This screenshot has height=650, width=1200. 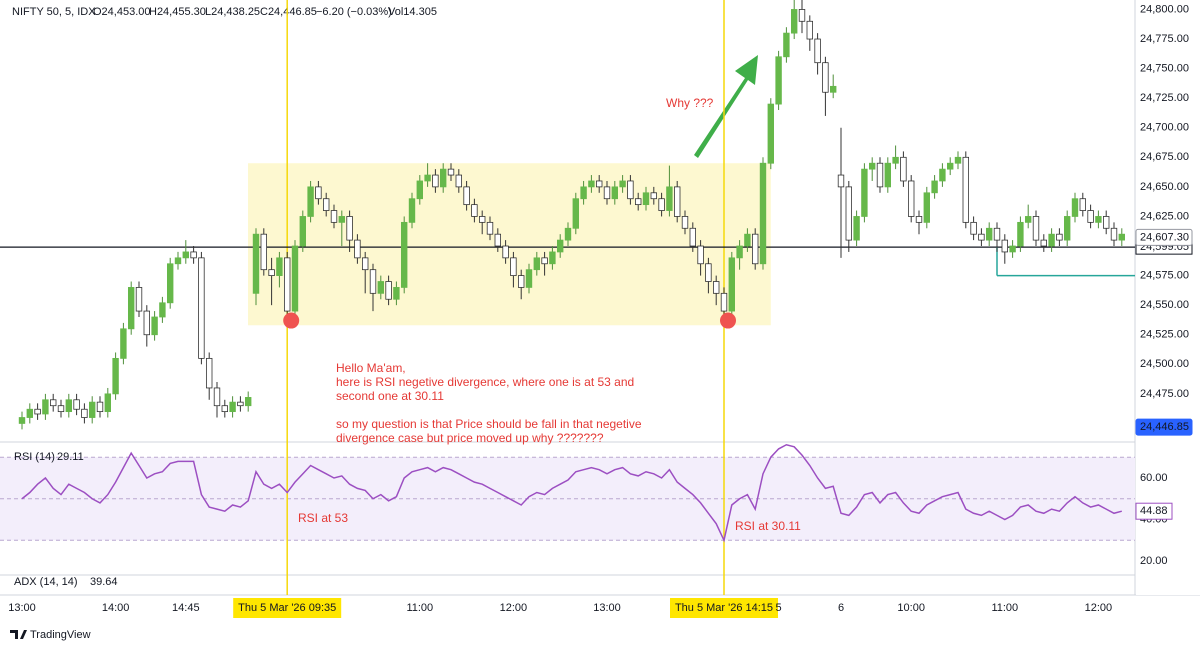 I want to click on annotation: RSI at 53, so click(x=323, y=518).